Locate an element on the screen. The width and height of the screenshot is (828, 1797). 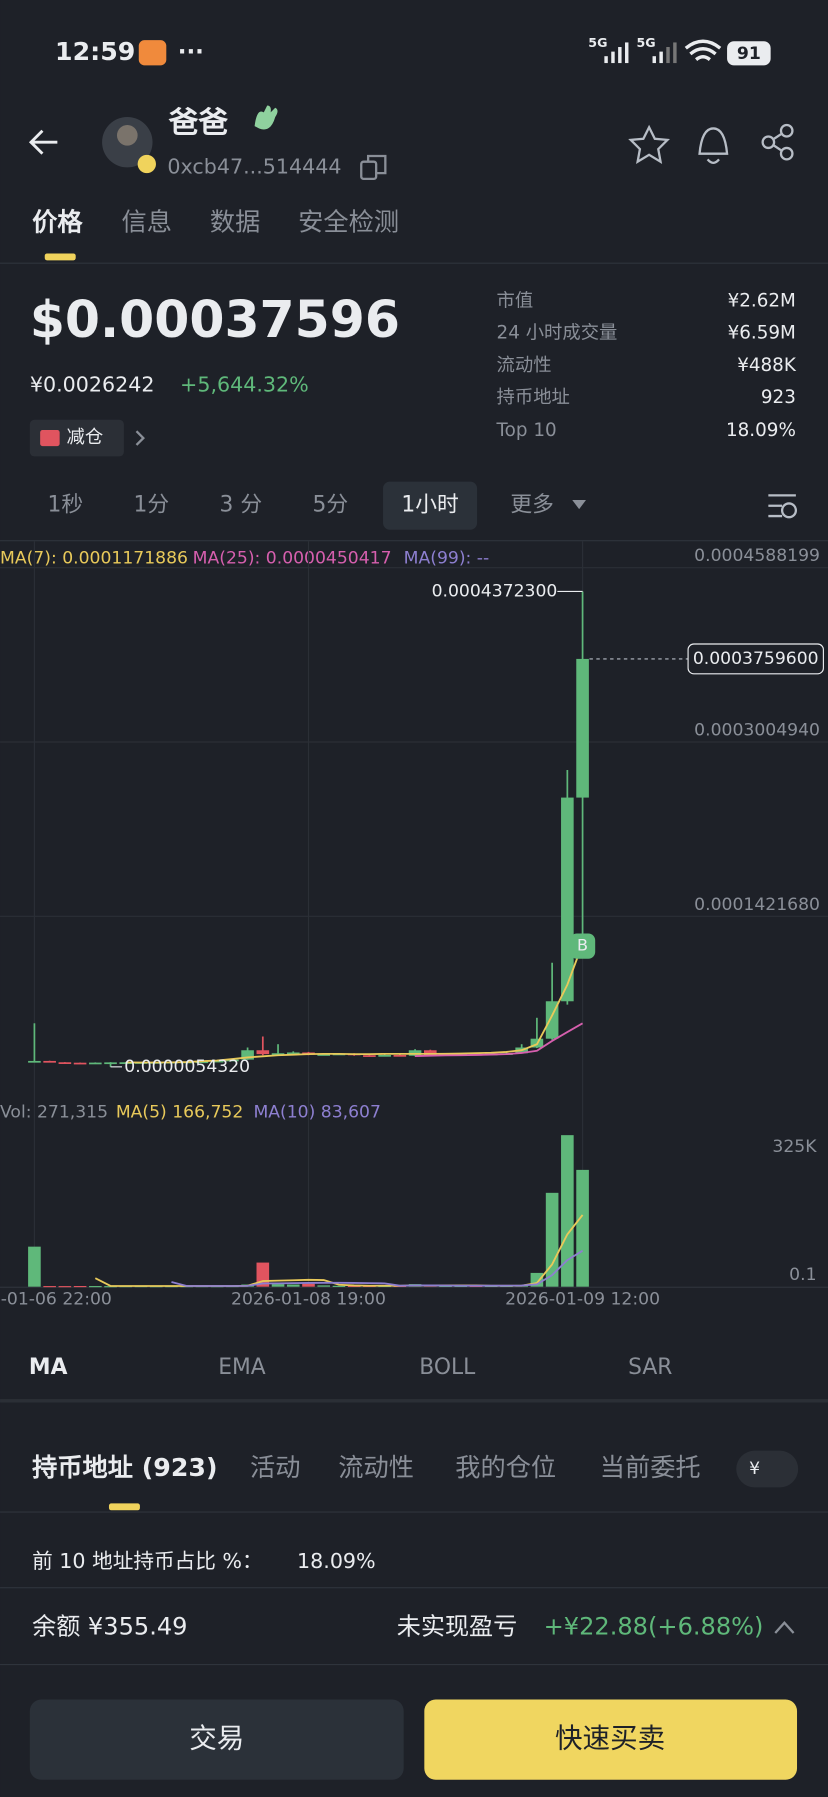
vol-legend: MA(5) 166,752 is located at coordinates (179, 1112).